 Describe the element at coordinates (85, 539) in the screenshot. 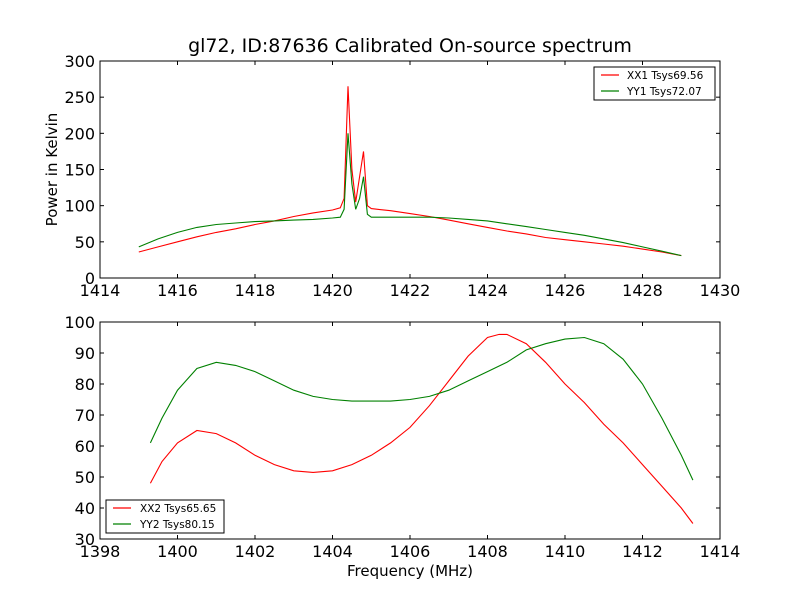

I see `y-tick-label: 30` at that location.